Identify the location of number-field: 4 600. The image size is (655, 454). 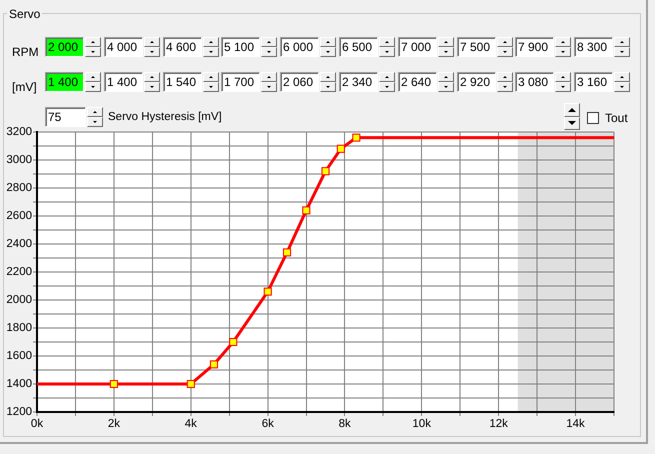
(182, 47).